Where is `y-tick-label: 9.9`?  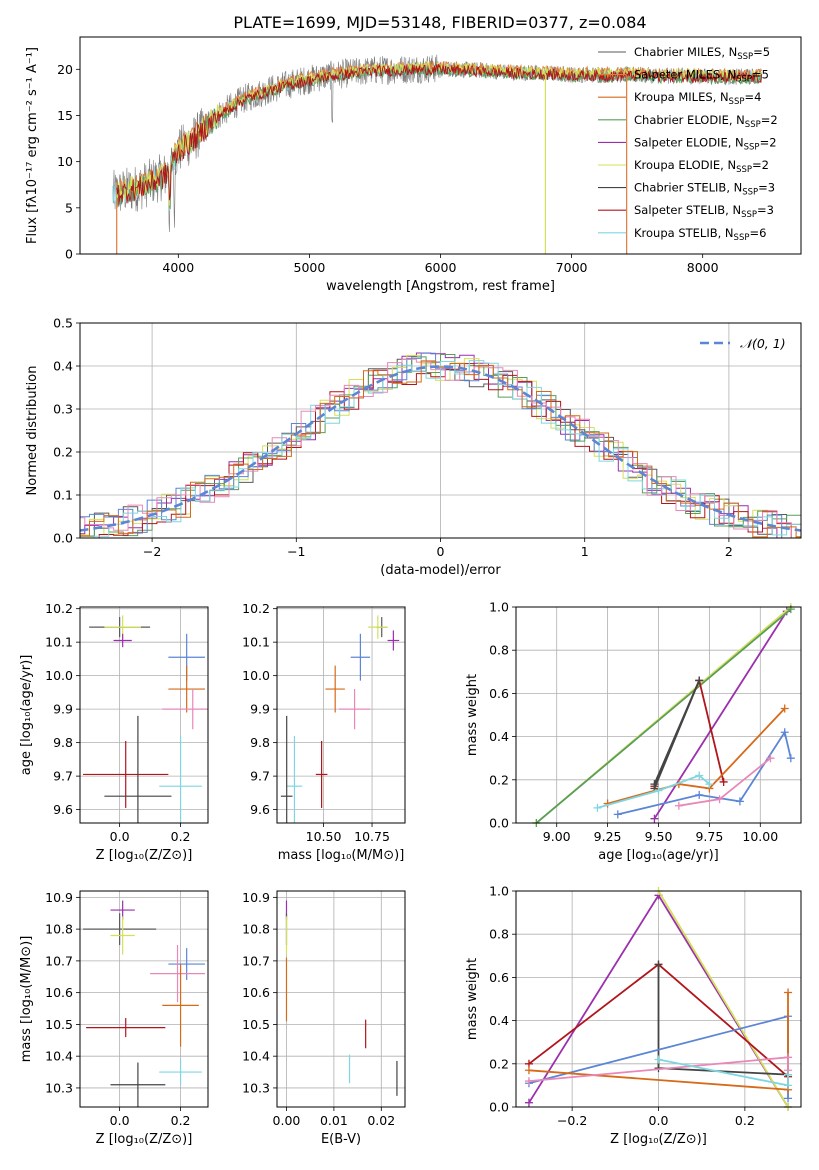
y-tick-label: 9.9 is located at coordinates (260, 709).